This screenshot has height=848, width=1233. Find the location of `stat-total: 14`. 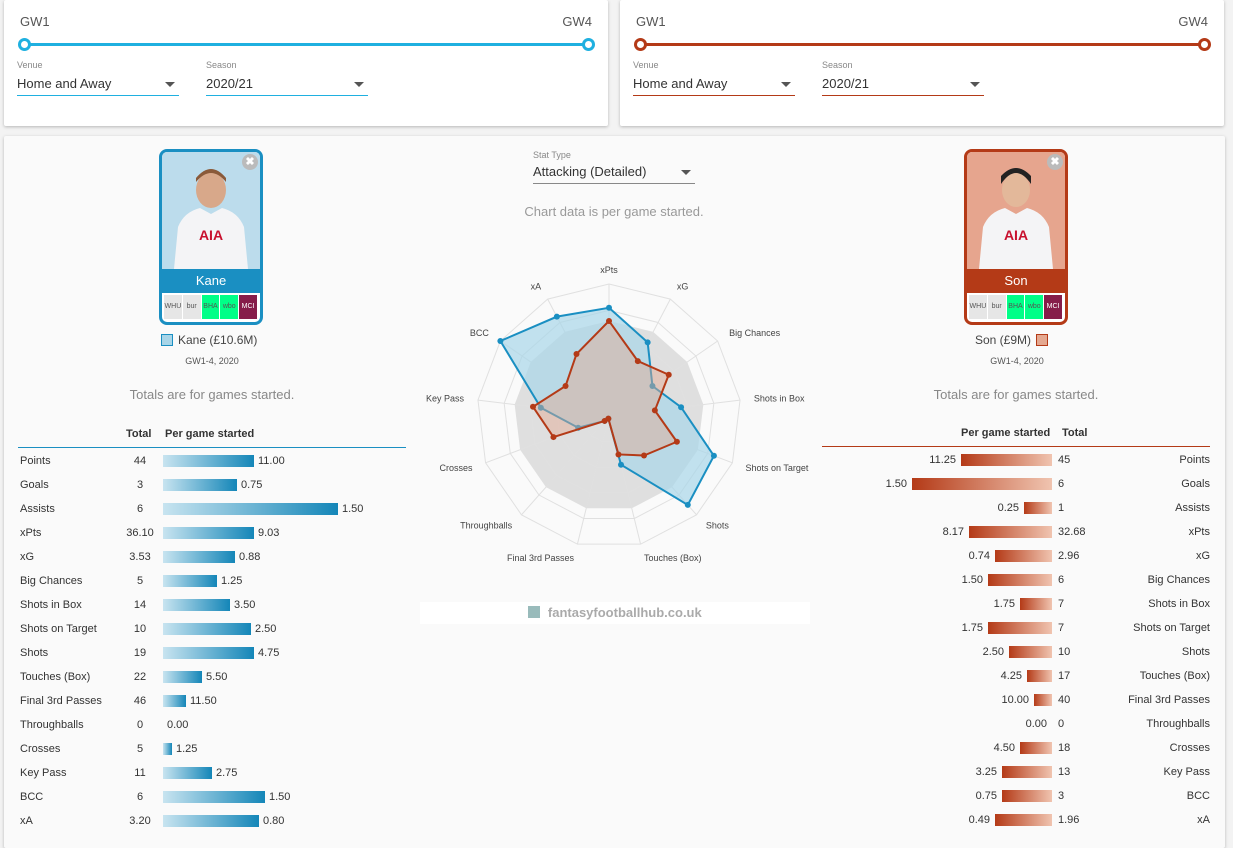

stat-total: 14 is located at coordinates (140, 605).